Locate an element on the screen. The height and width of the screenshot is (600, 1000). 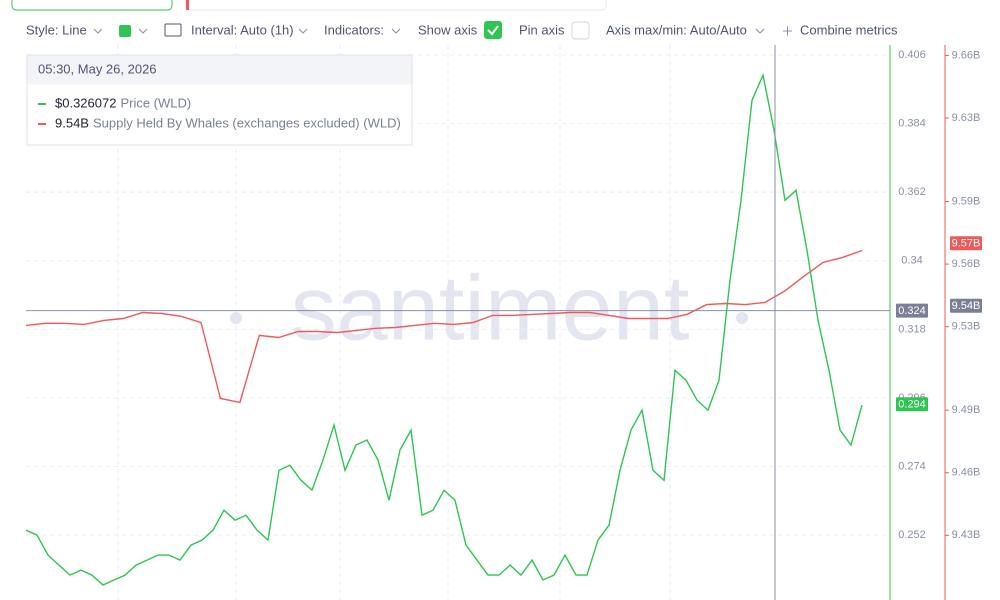
pin-axis-checkbox is located at coordinates (580, 30).